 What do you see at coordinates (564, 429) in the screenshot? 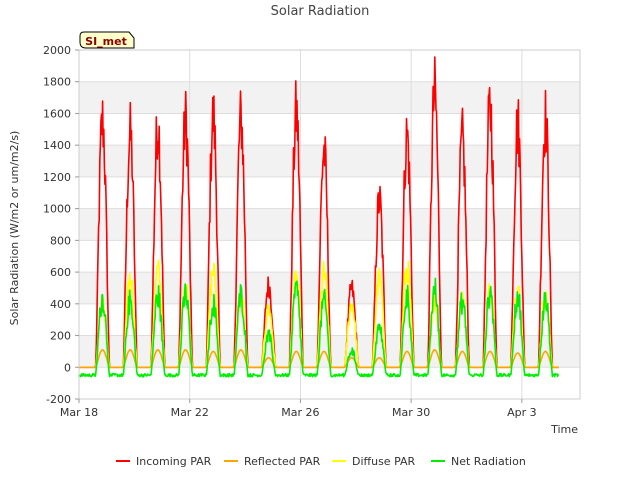
I see `x-axis-label: Time` at bounding box center [564, 429].